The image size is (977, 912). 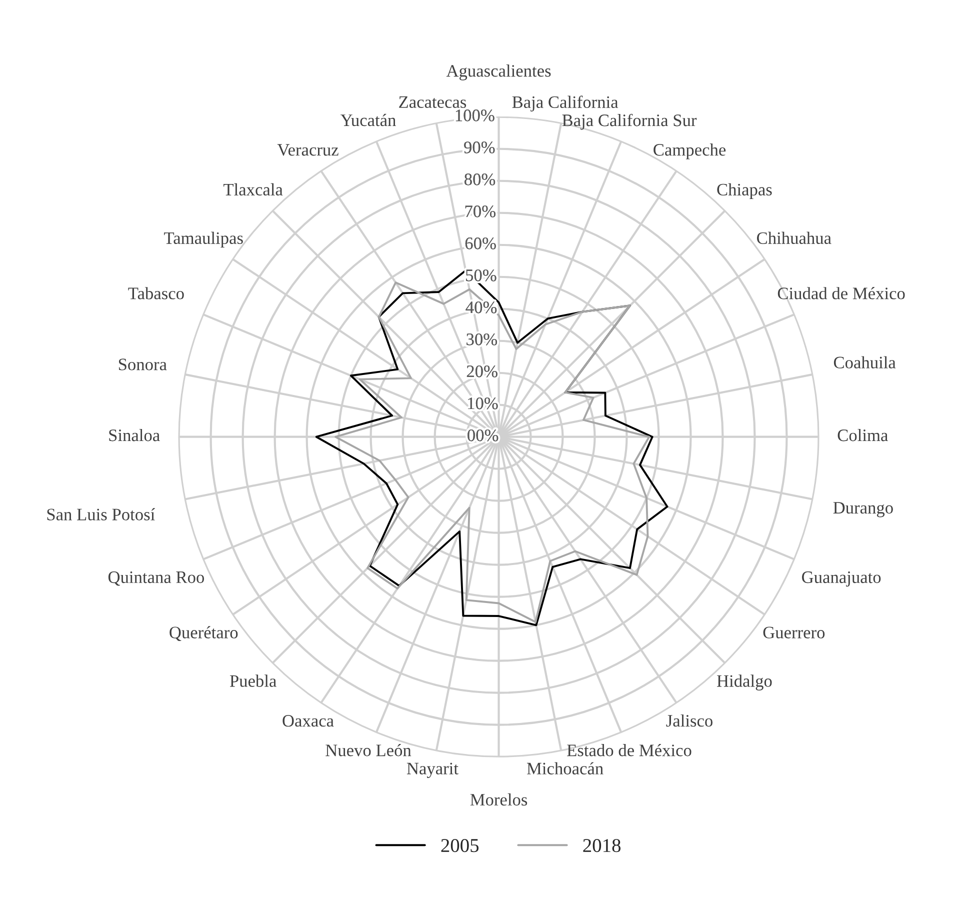 What do you see at coordinates (841, 579) in the screenshot?
I see `spoke-label: Guanajuato` at bounding box center [841, 579].